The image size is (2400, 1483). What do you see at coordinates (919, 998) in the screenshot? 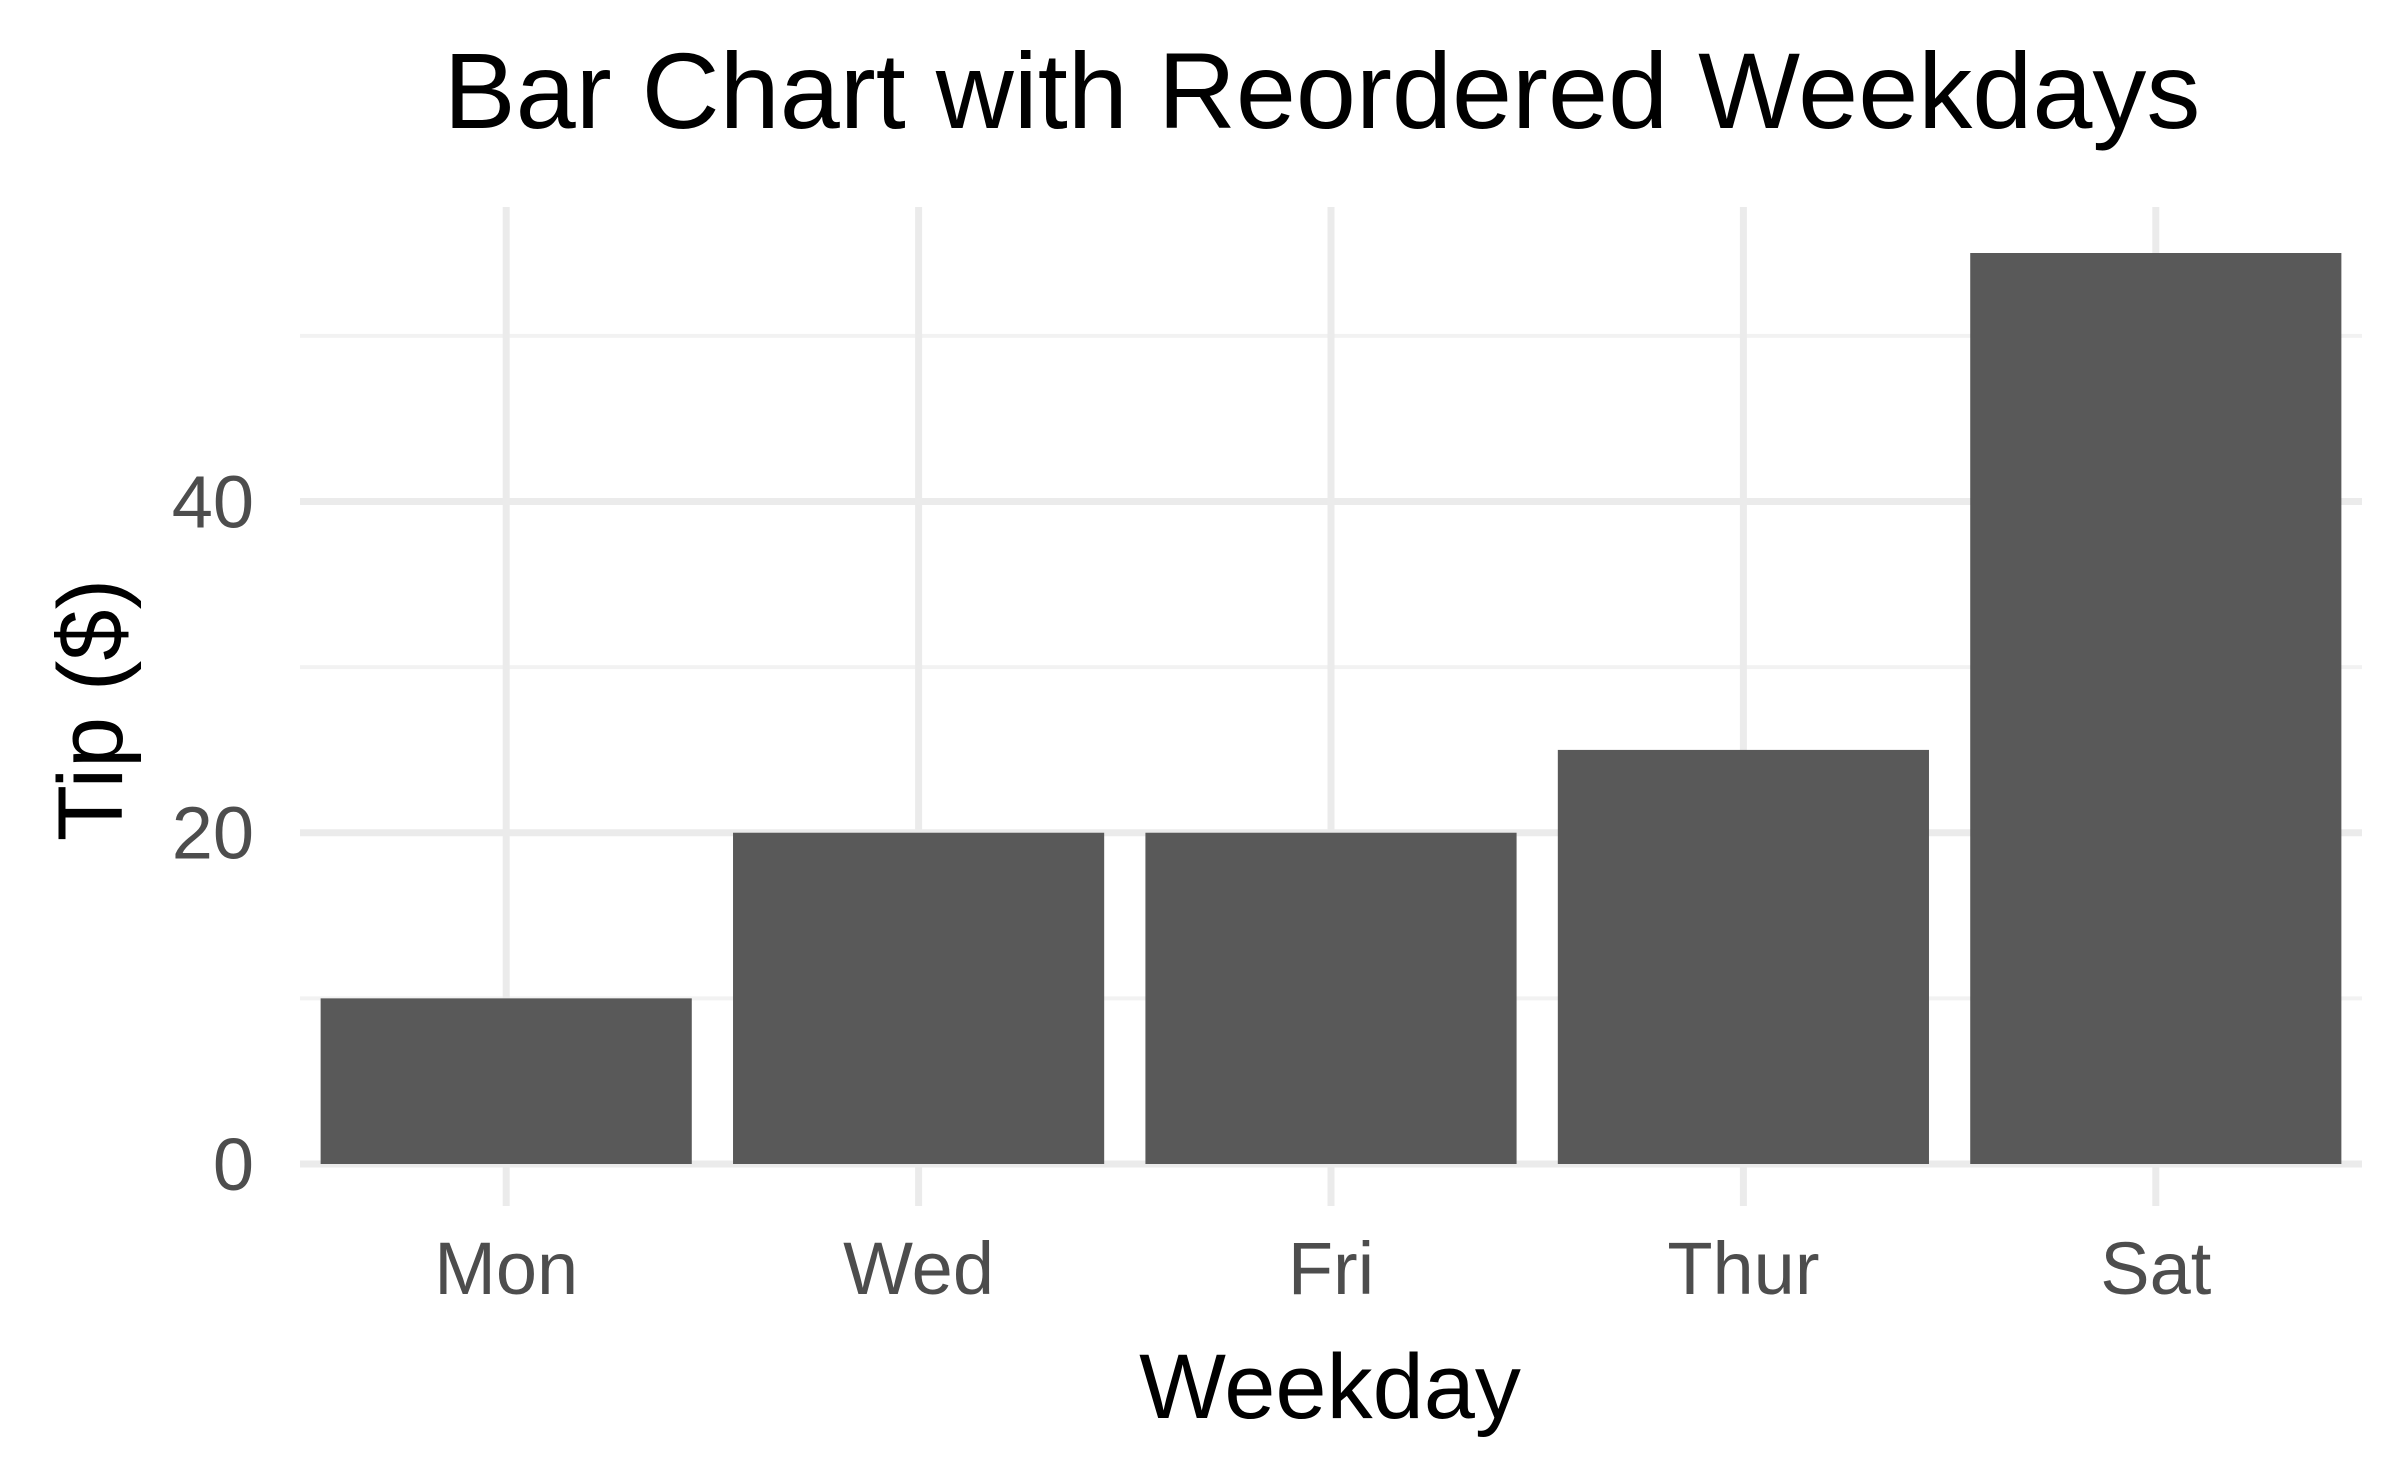
I see `bar-wed` at bounding box center [919, 998].